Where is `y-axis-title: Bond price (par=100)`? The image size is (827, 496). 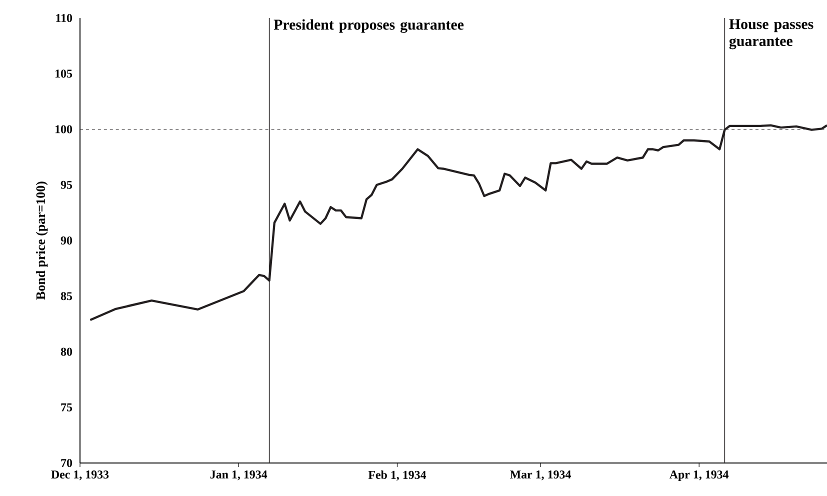 y-axis-title: Bond price (par=100) is located at coordinates (42, 241).